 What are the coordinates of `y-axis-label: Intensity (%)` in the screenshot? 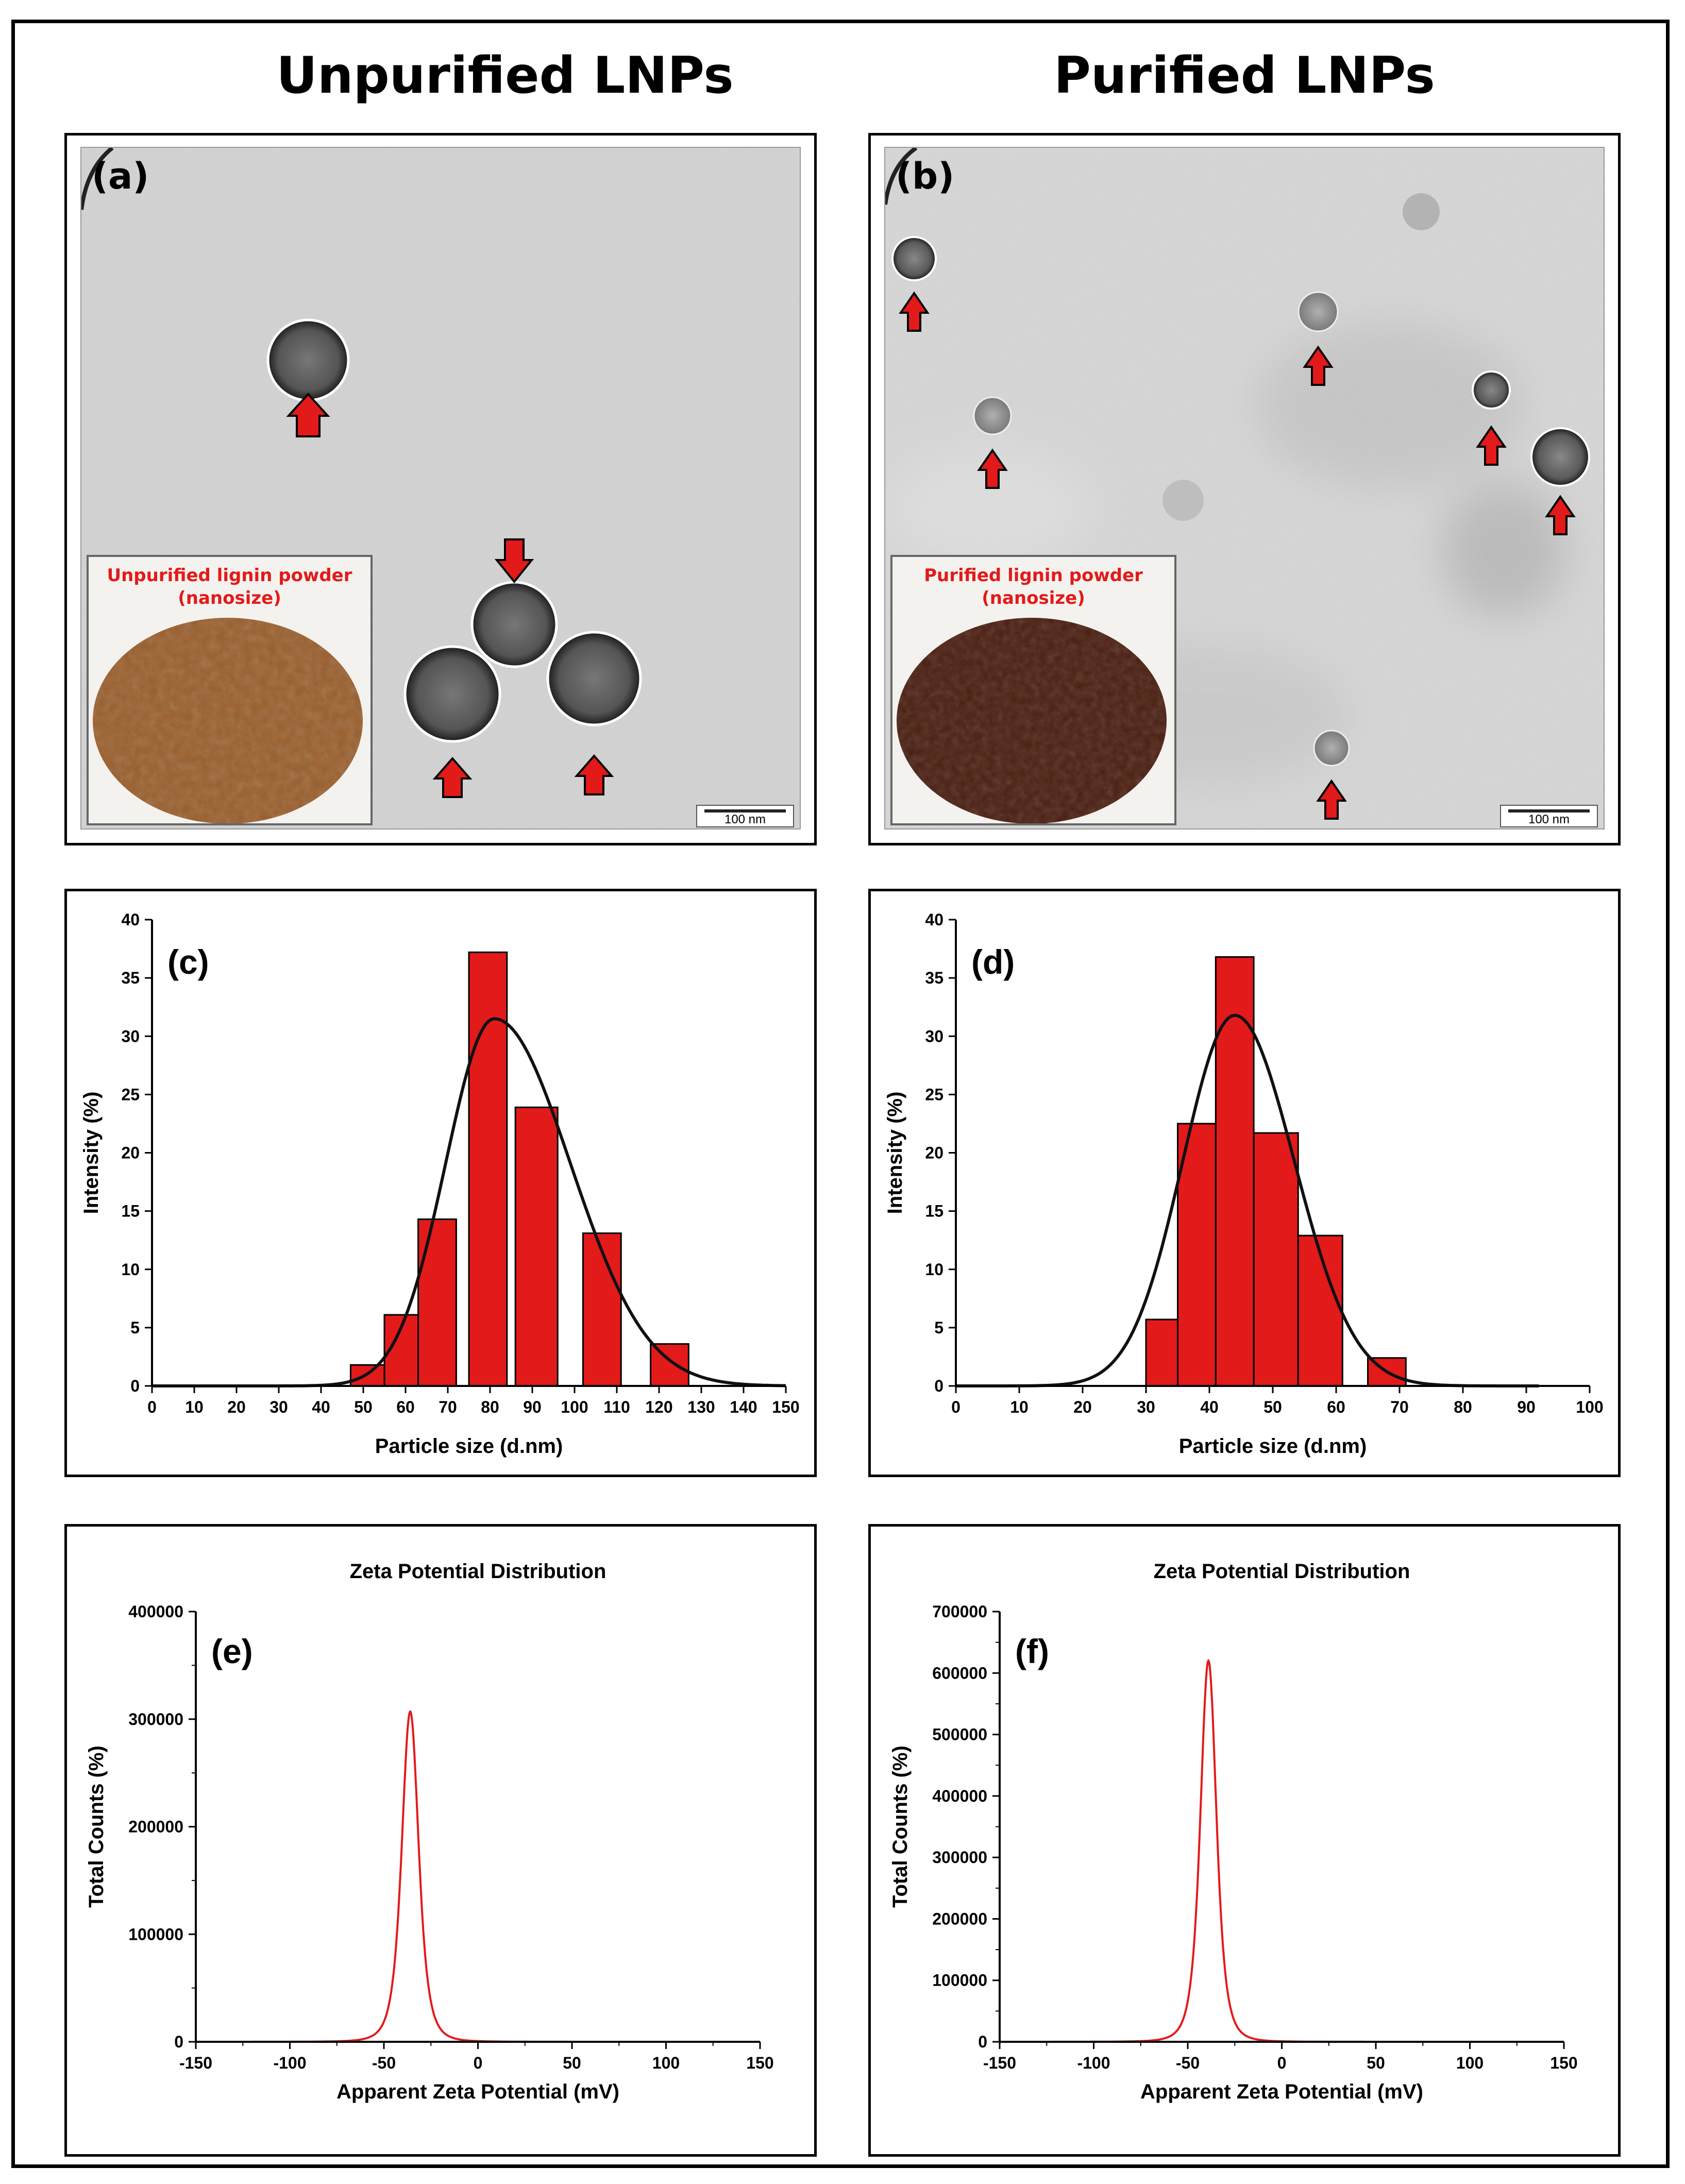 It's located at (91, 1153).